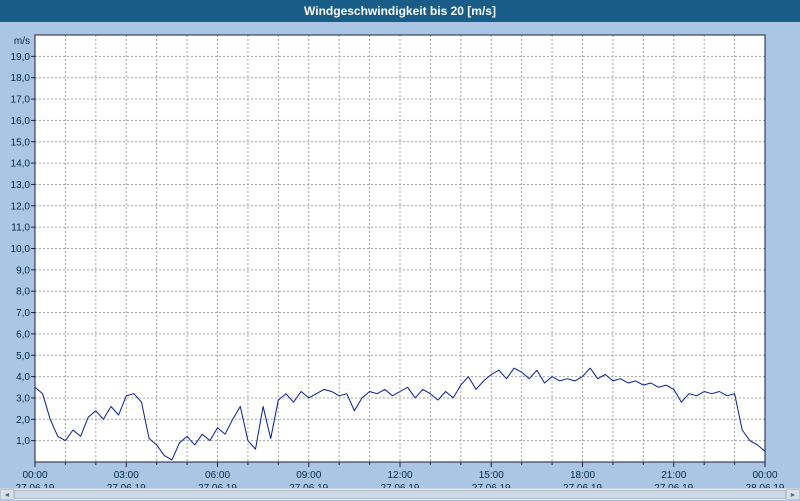 The image size is (800, 501). I want to click on svg-text: 5,0, so click(23, 356).